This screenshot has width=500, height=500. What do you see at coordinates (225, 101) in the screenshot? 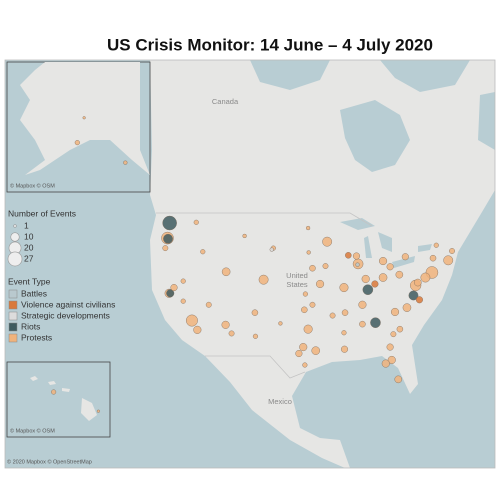
I see `map-label: Canada` at bounding box center [225, 101].